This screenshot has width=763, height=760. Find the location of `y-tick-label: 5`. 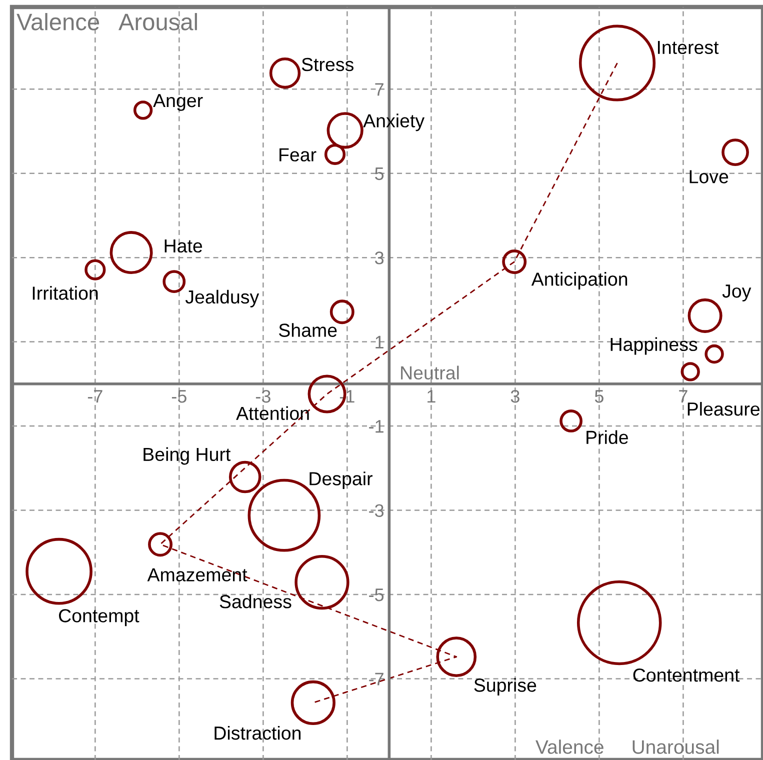

y-tick-label: 5 is located at coordinates (379, 173).